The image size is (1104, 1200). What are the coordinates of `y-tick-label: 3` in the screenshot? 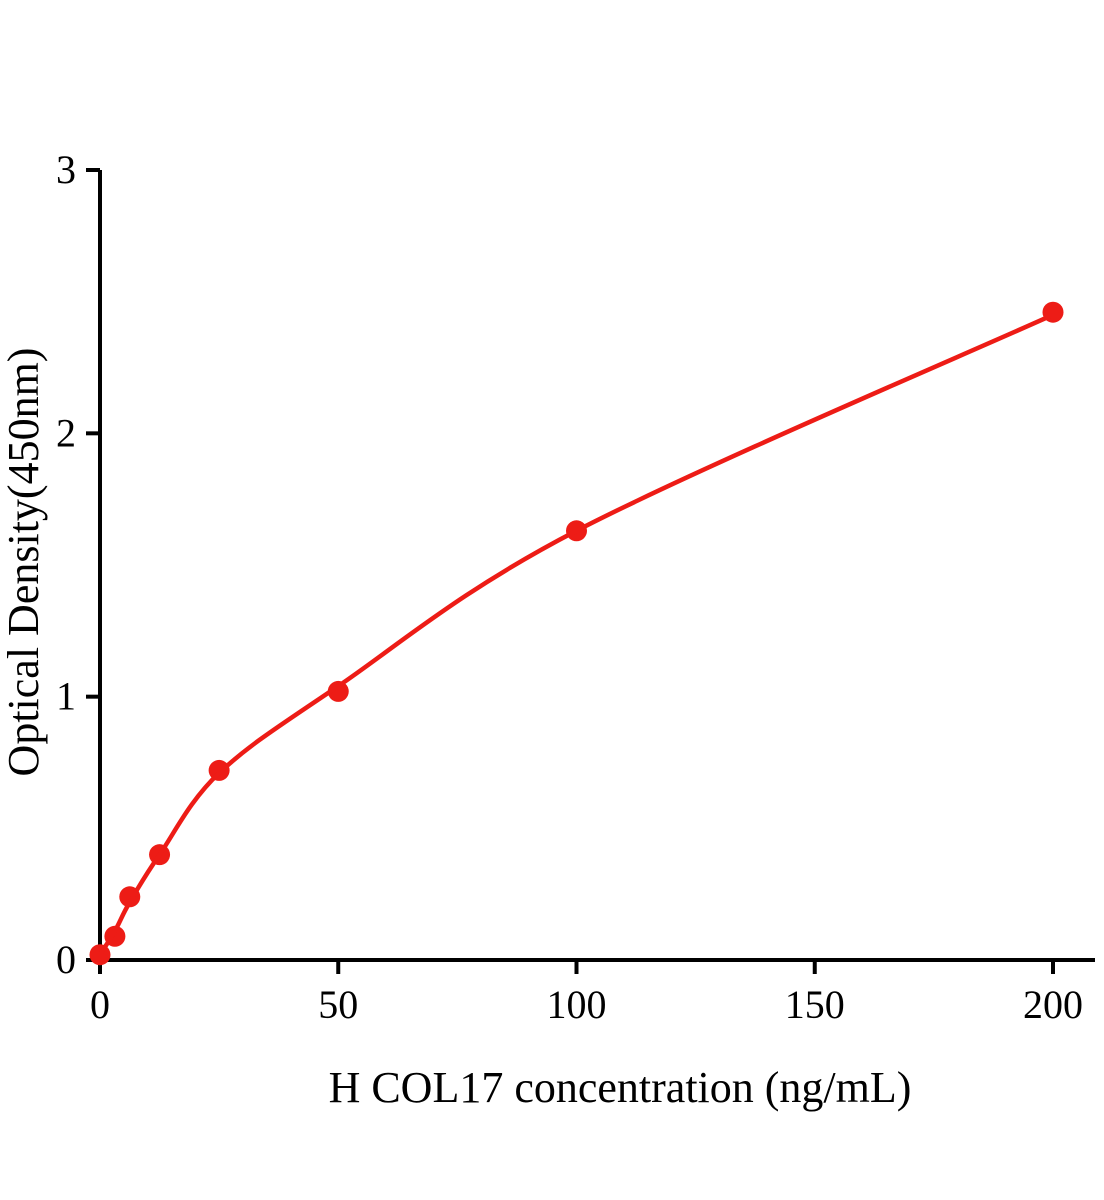 It's located at (66, 169).